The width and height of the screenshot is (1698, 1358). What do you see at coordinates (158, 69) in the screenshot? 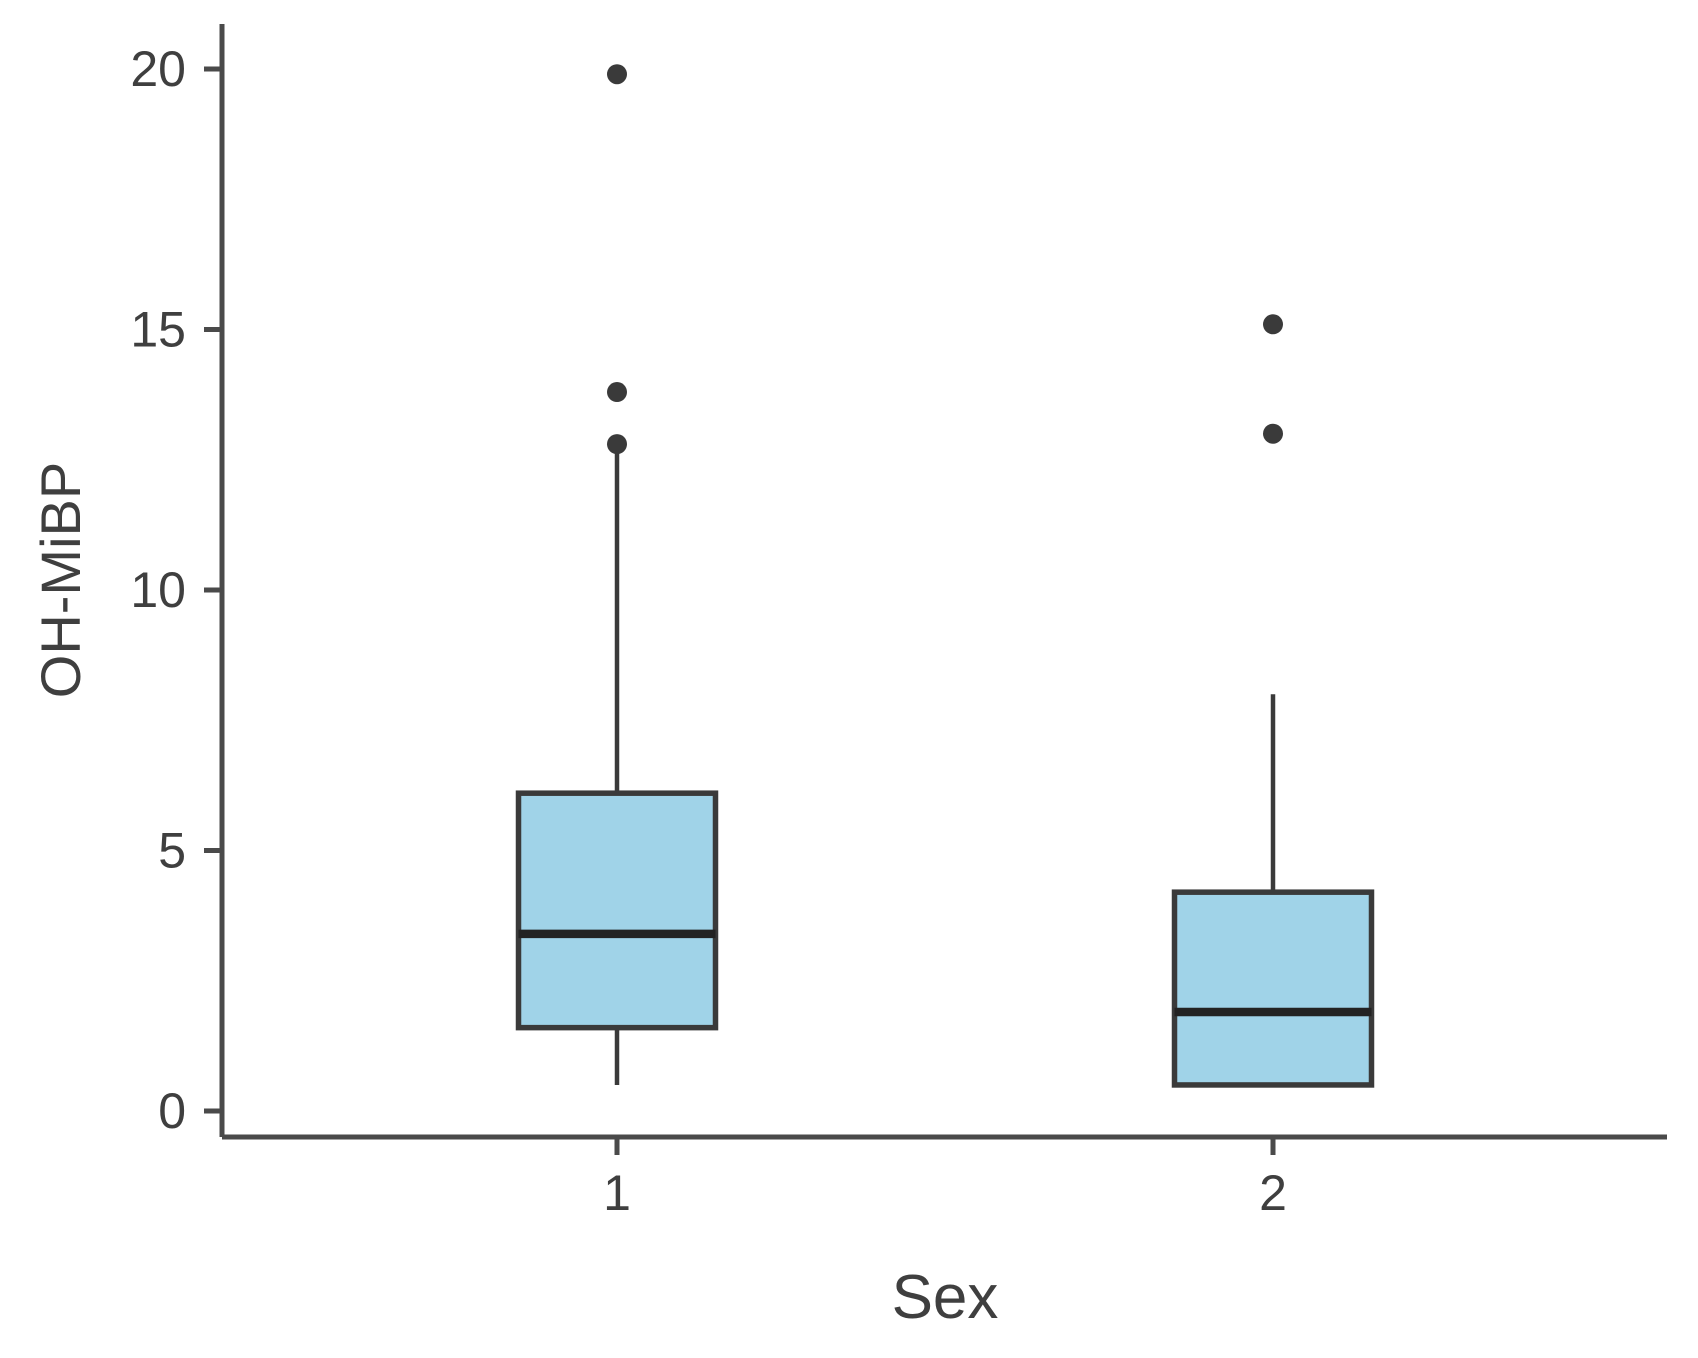
I see `y-tick-label: 20` at bounding box center [158, 69].